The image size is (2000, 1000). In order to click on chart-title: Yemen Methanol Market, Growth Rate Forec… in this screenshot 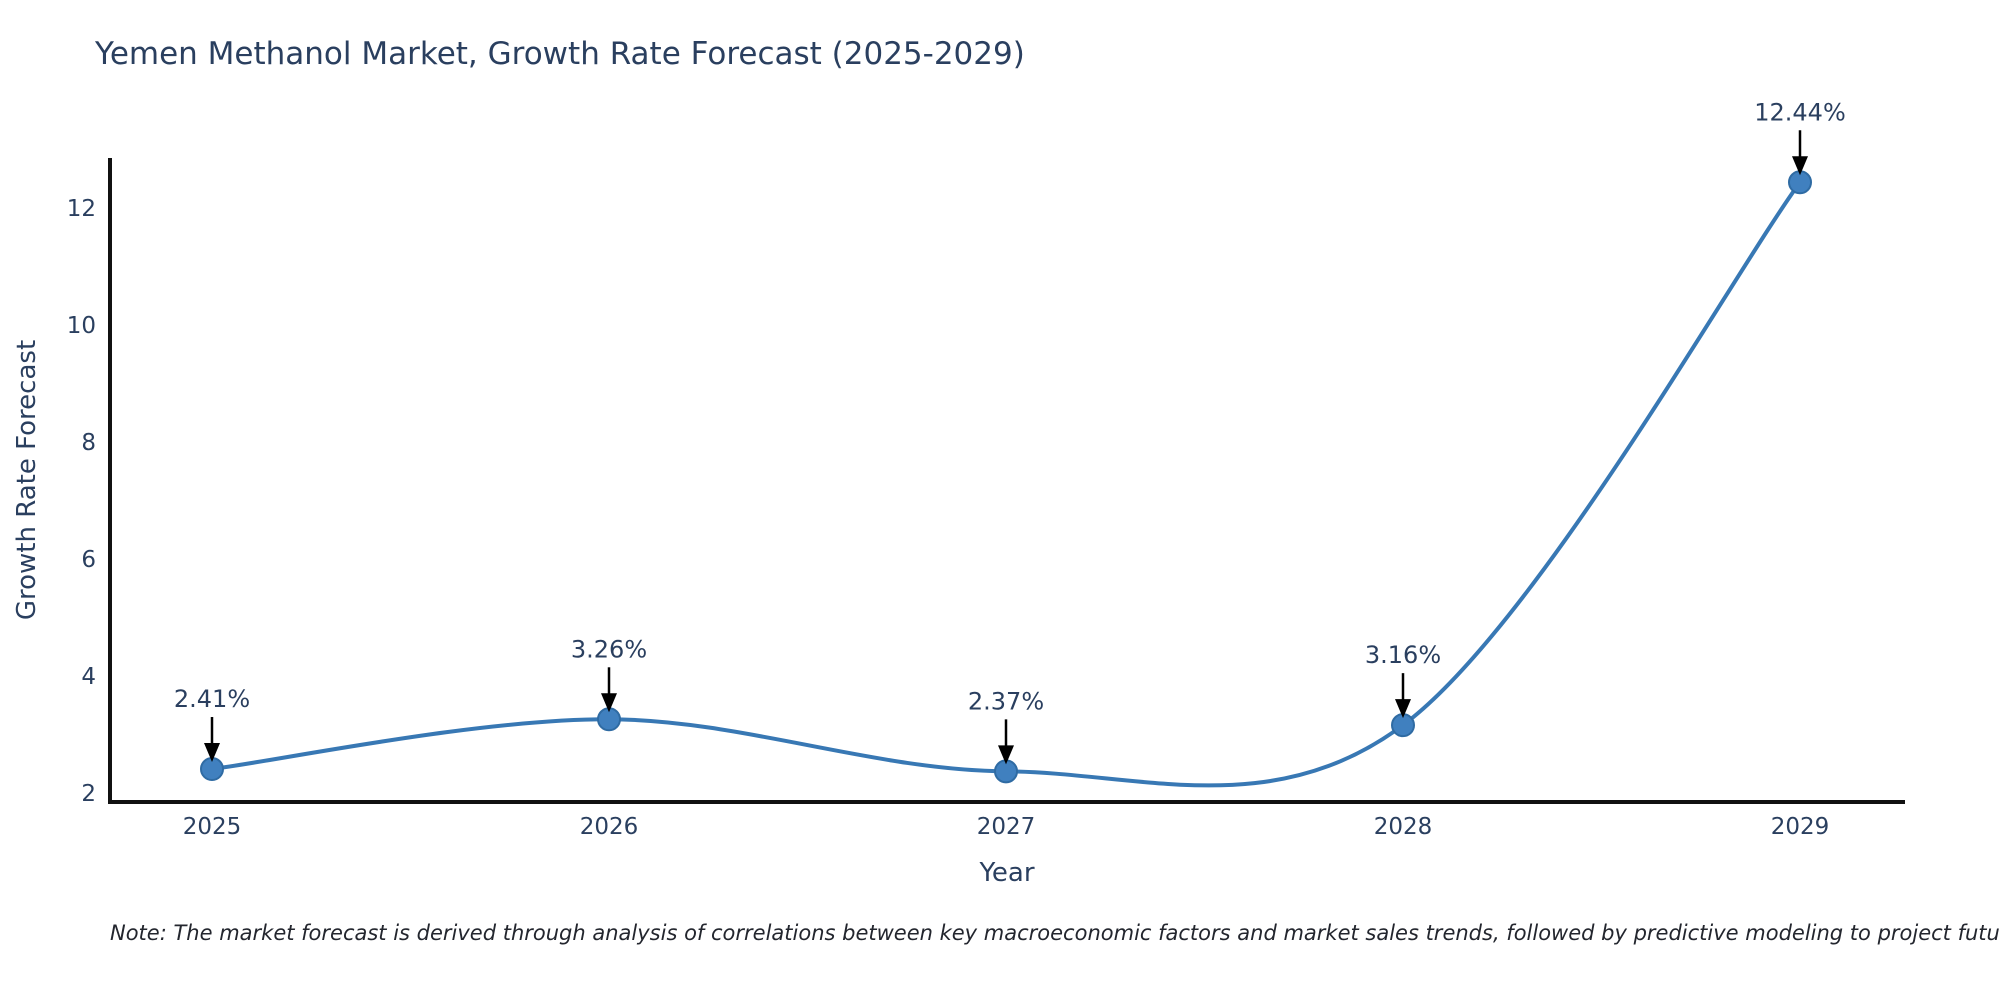, I will do `click(560, 54)`.